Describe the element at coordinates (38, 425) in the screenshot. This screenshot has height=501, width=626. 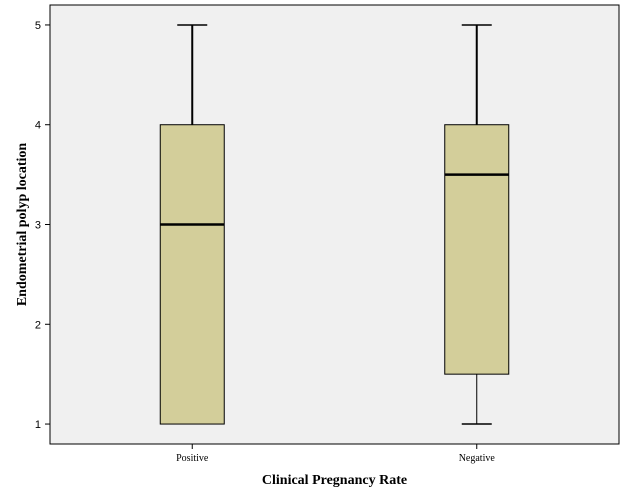
I see `y-tick-label: 1` at that location.